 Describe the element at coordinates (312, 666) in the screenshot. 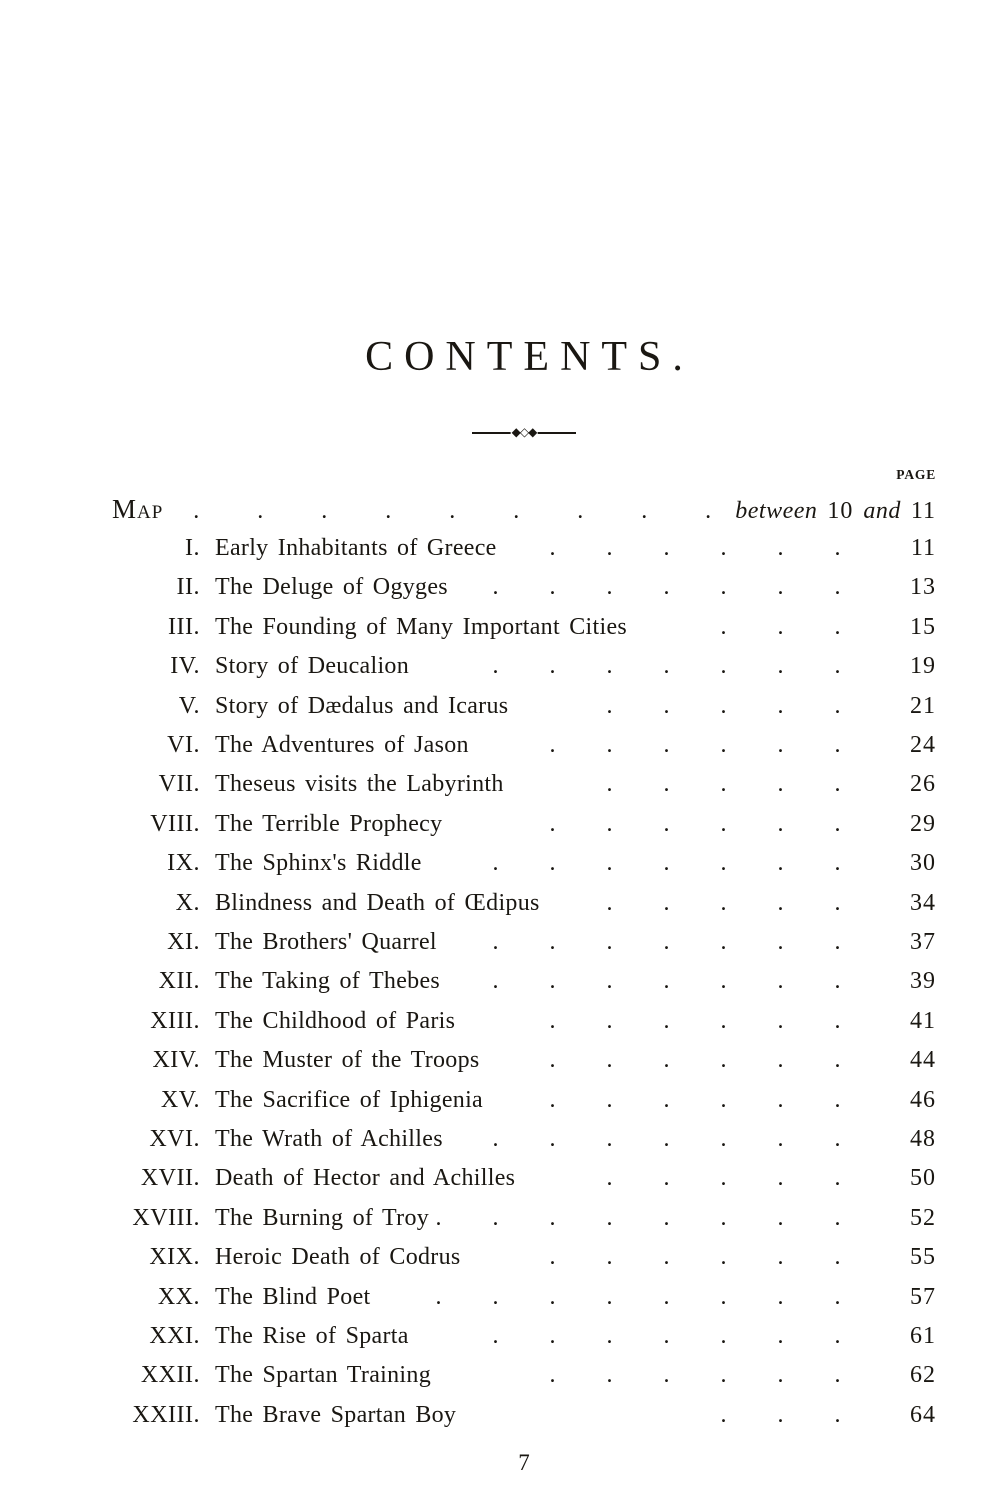

I see `chapter-title: Story of Deucalion` at that location.